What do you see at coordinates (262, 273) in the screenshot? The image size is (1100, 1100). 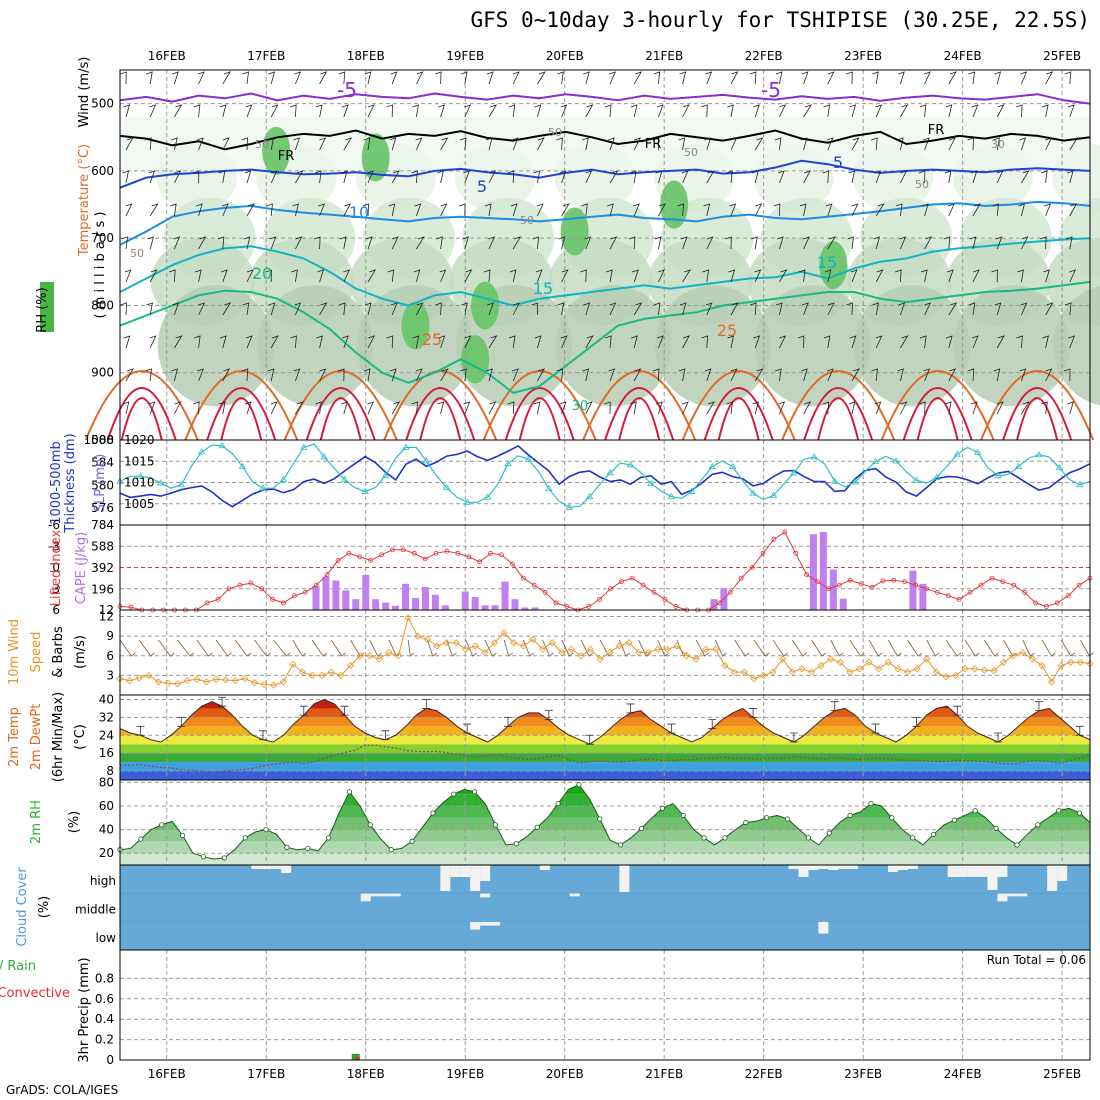 I see `contour-label: 20` at bounding box center [262, 273].